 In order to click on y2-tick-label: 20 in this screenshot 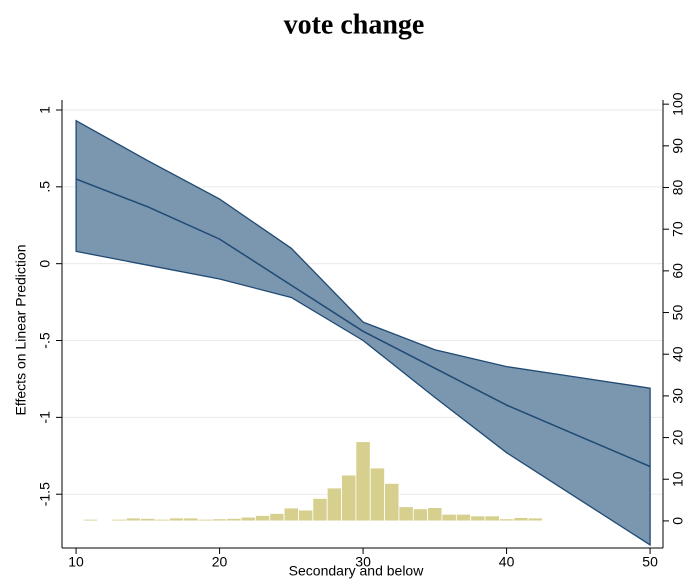, I will do `click(678, 438)`.